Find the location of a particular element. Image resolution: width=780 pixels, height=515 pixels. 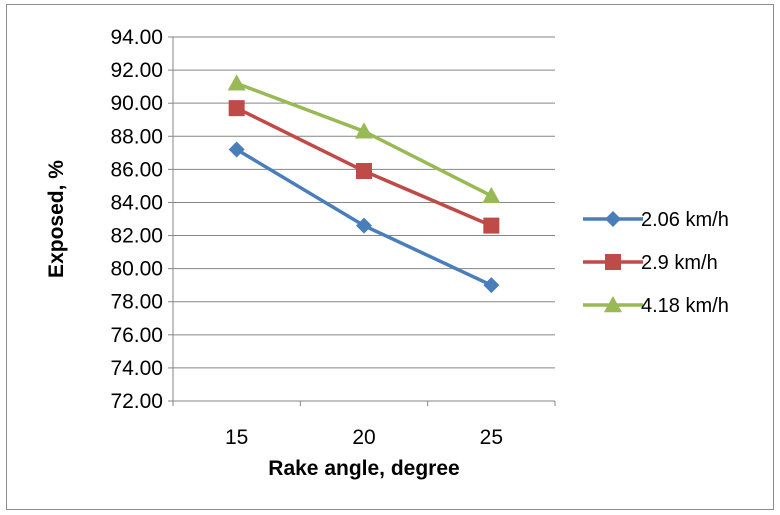

legend-label: 4.18 km/h is located at coordinates (685, 306).